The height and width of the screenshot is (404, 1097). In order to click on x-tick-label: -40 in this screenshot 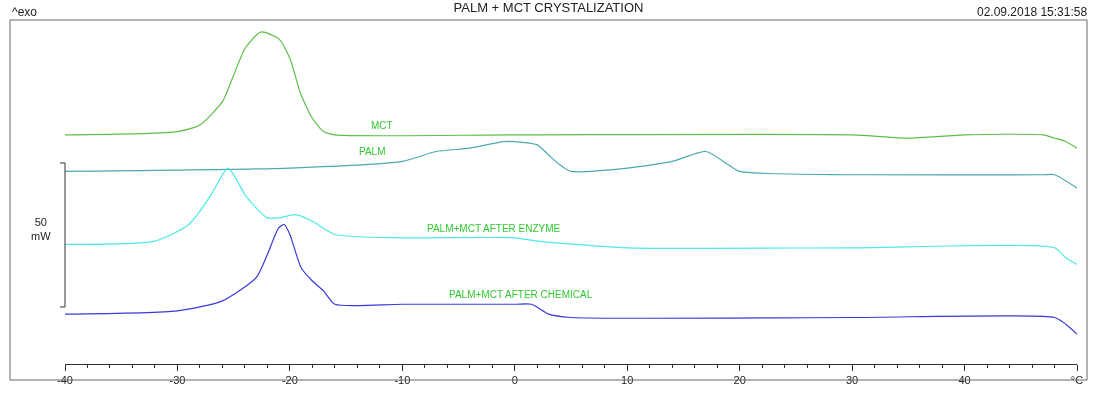, I will do `click(65, 380)`.